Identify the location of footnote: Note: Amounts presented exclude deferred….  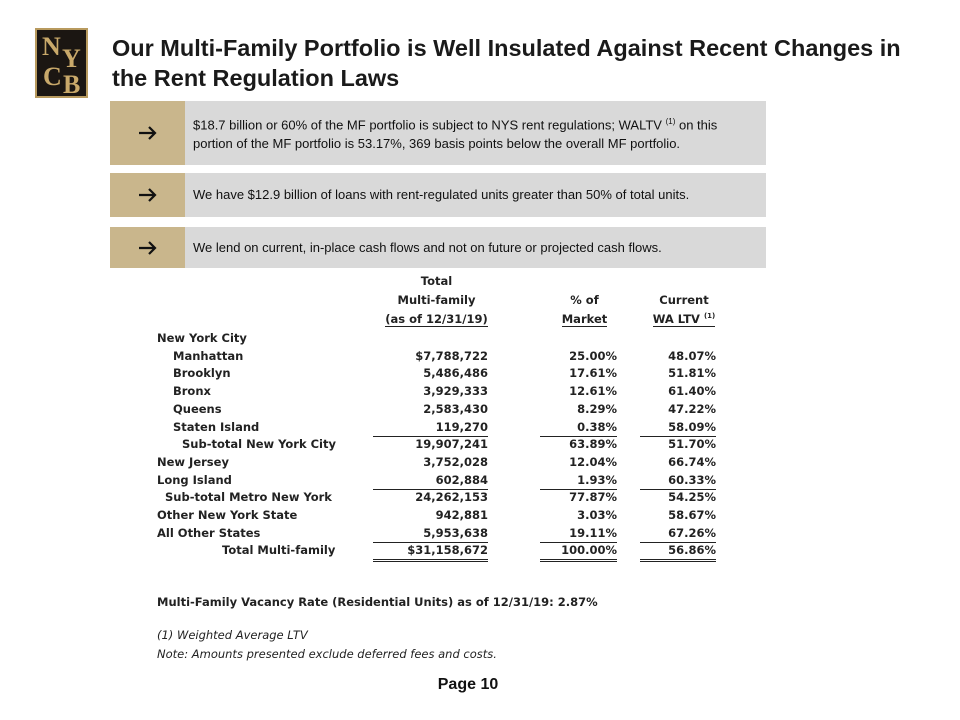
(327, 654).